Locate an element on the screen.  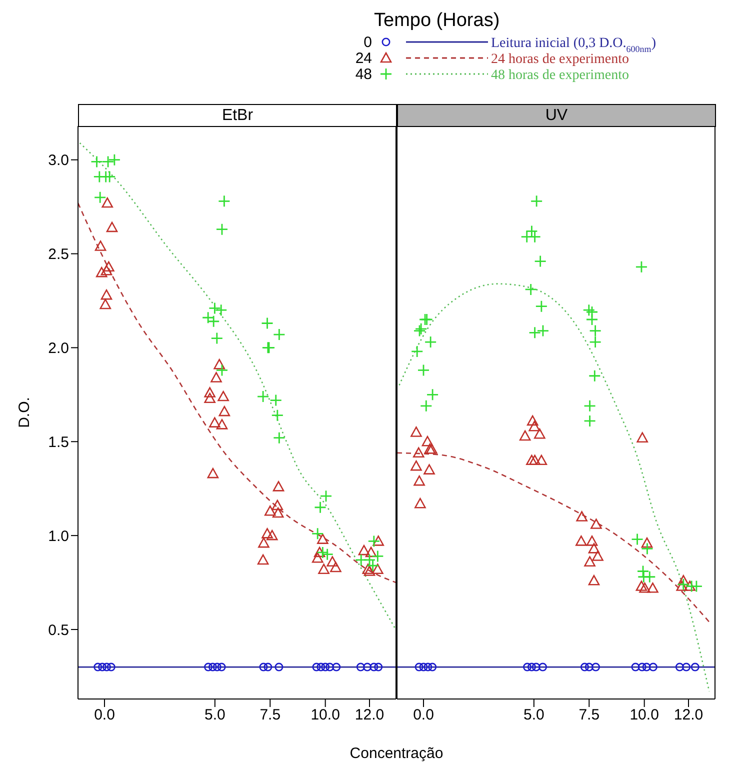
legend-label: 24 is located at coordinates (363, 58).